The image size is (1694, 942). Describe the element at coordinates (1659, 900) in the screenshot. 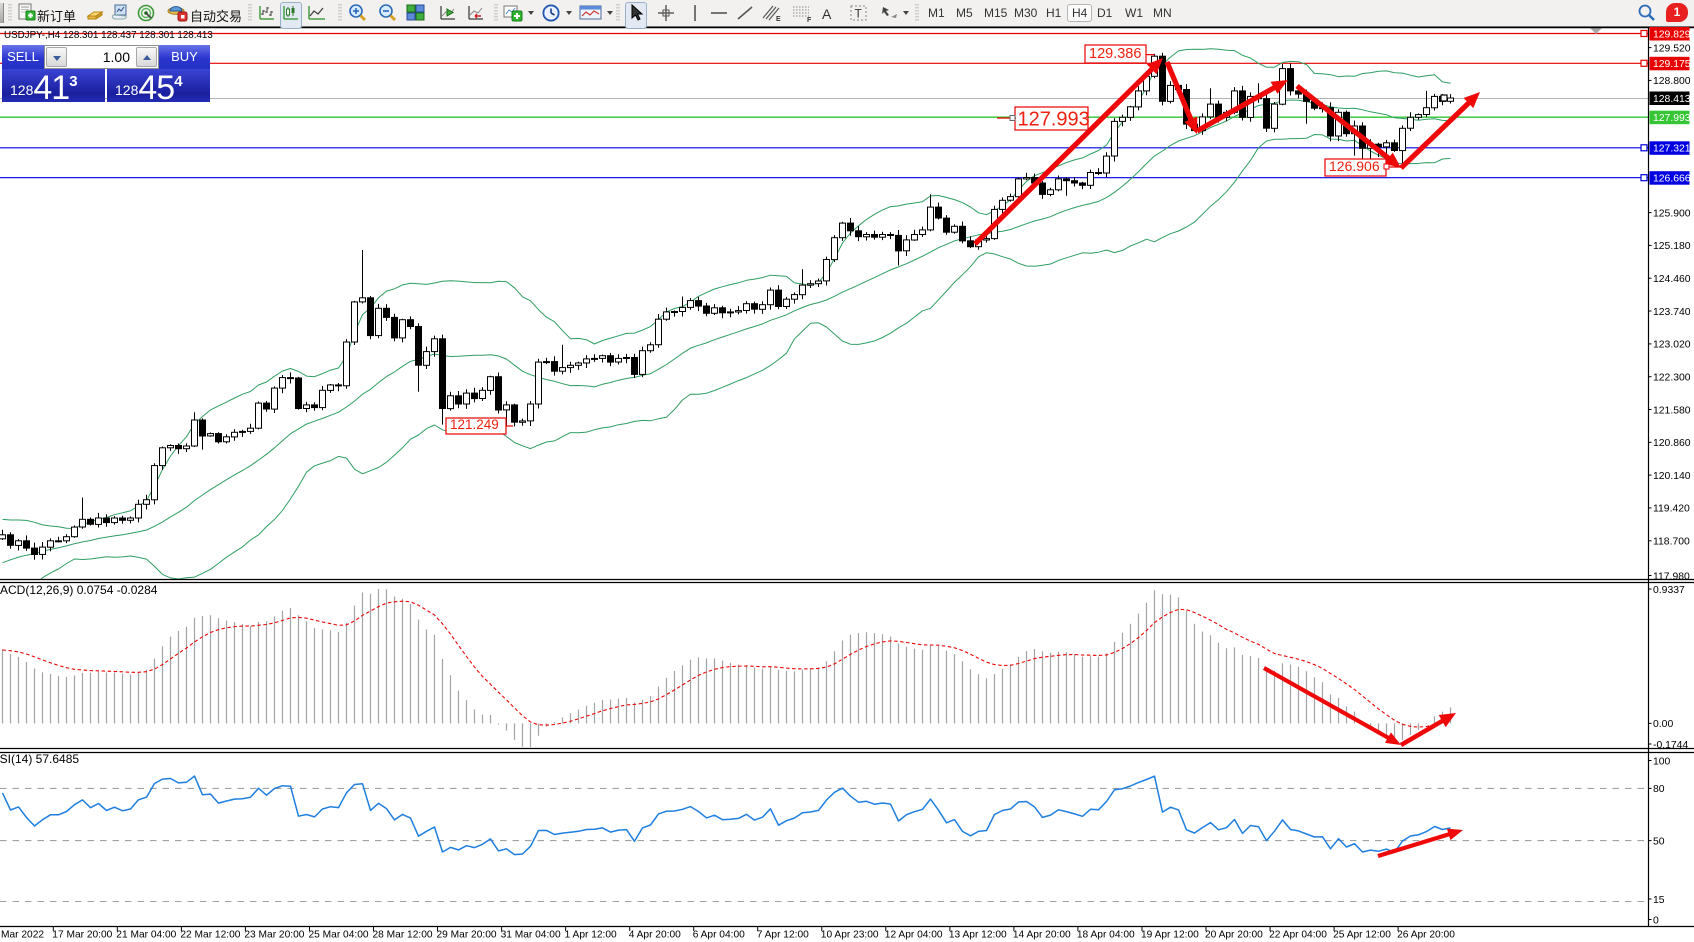

I see `svg-text: 15` at that location.